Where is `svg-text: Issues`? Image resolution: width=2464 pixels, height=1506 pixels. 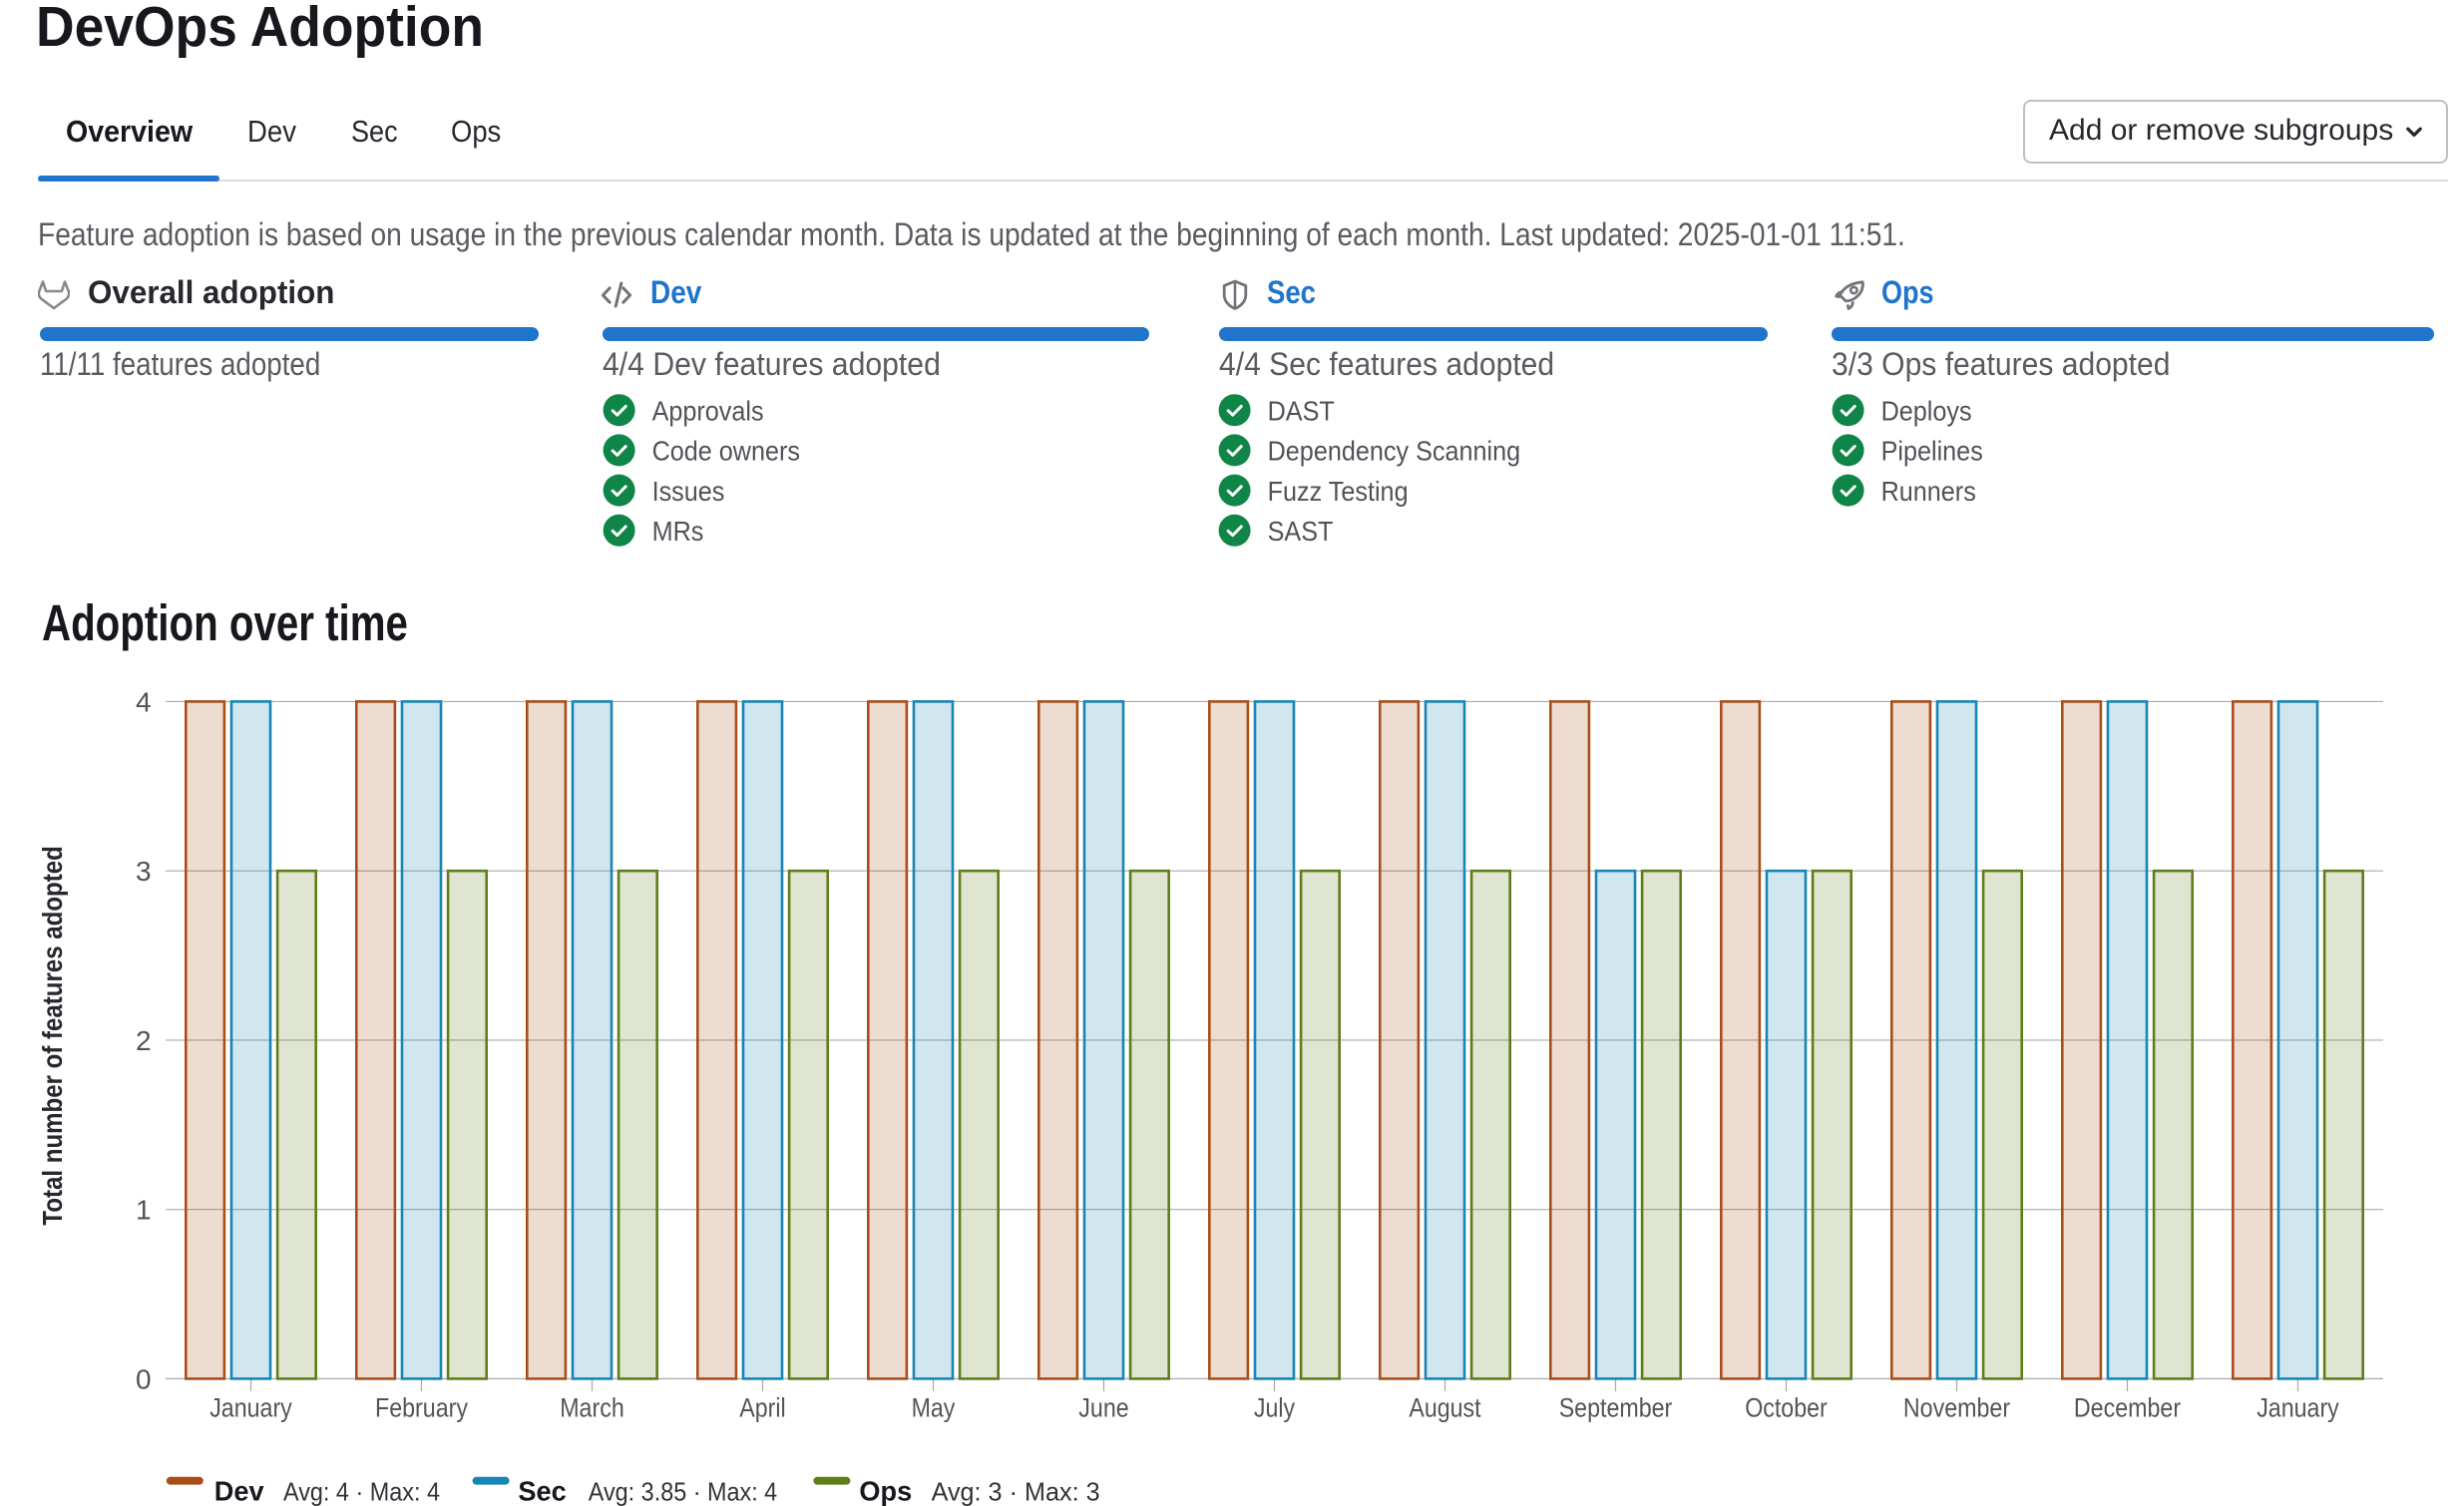 svg-text: Issues is located at coordinates (688, 491).